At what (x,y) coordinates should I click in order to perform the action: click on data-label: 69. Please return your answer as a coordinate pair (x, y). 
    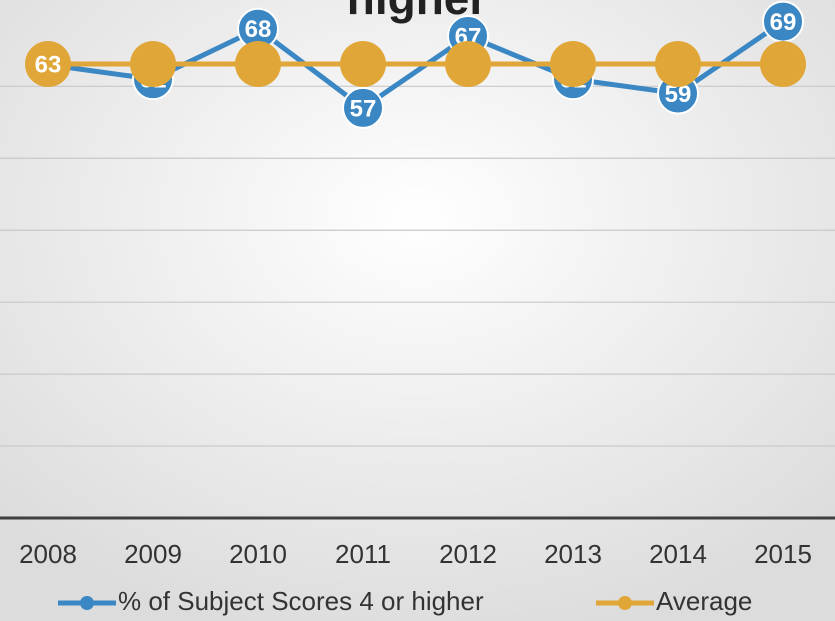
    Looking at the image, I should click on (783, 22).